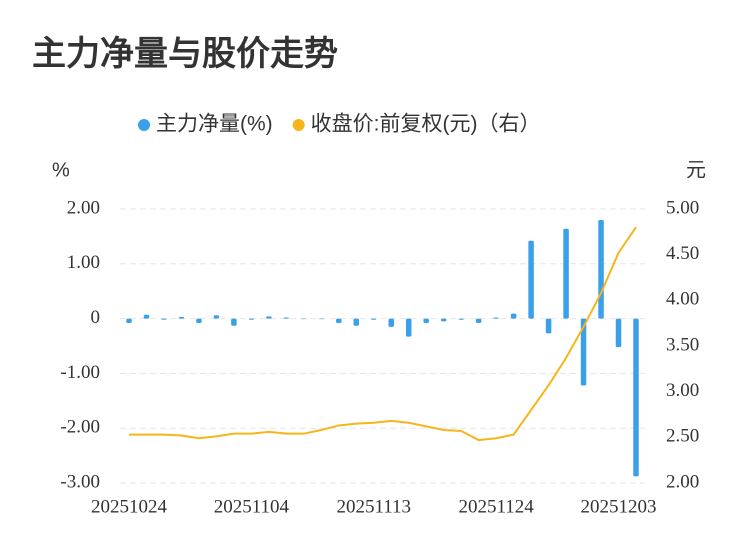 The width and height of the screenshot is (750, 558). I want to click on y2-tick-label: 4.50, so click(682, 253).